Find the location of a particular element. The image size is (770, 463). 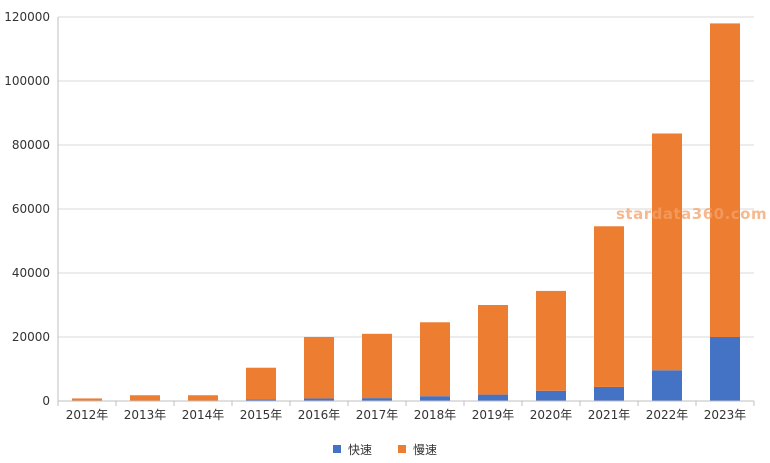

x-tick-label: 2014年 is located at coordinates (203, 415).